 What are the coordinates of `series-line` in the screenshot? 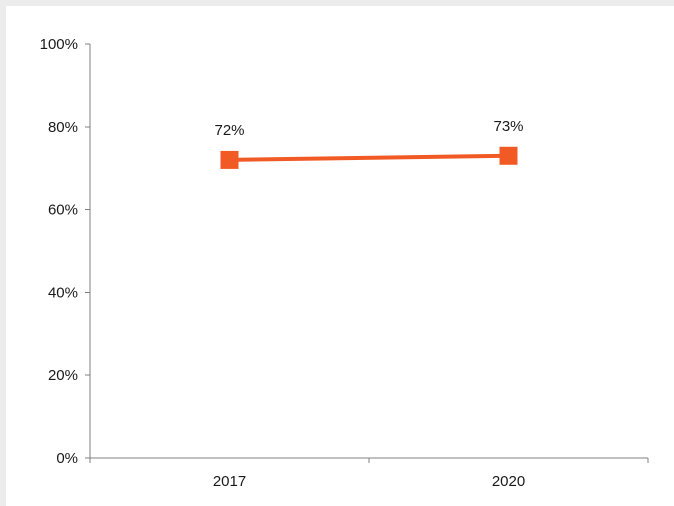 It's located at (369, 157).